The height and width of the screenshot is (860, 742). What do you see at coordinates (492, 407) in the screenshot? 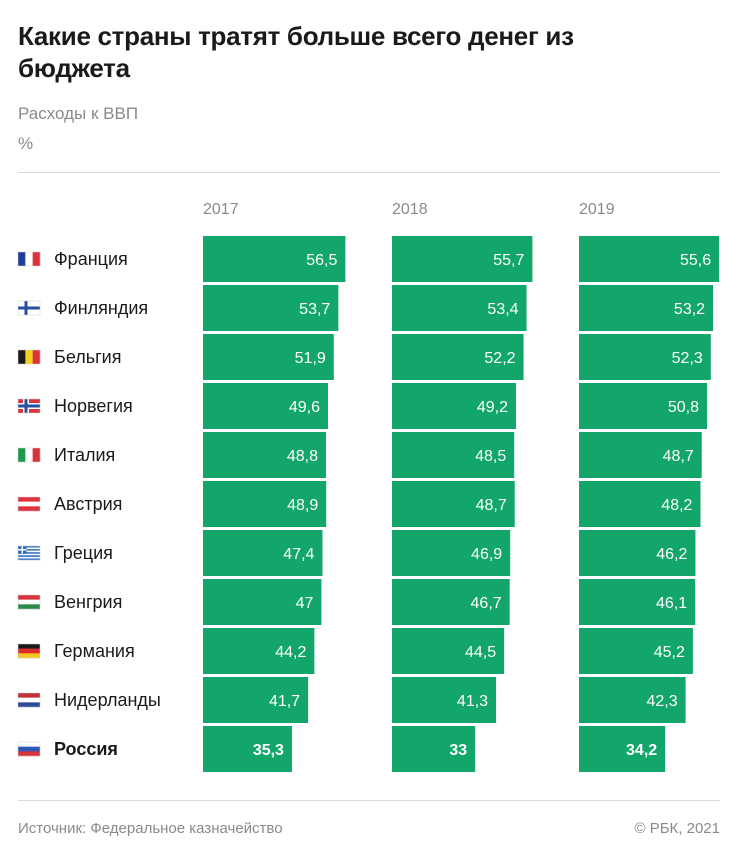
I see `bar-value-label: 49,2` at bounding box center [492, 407].